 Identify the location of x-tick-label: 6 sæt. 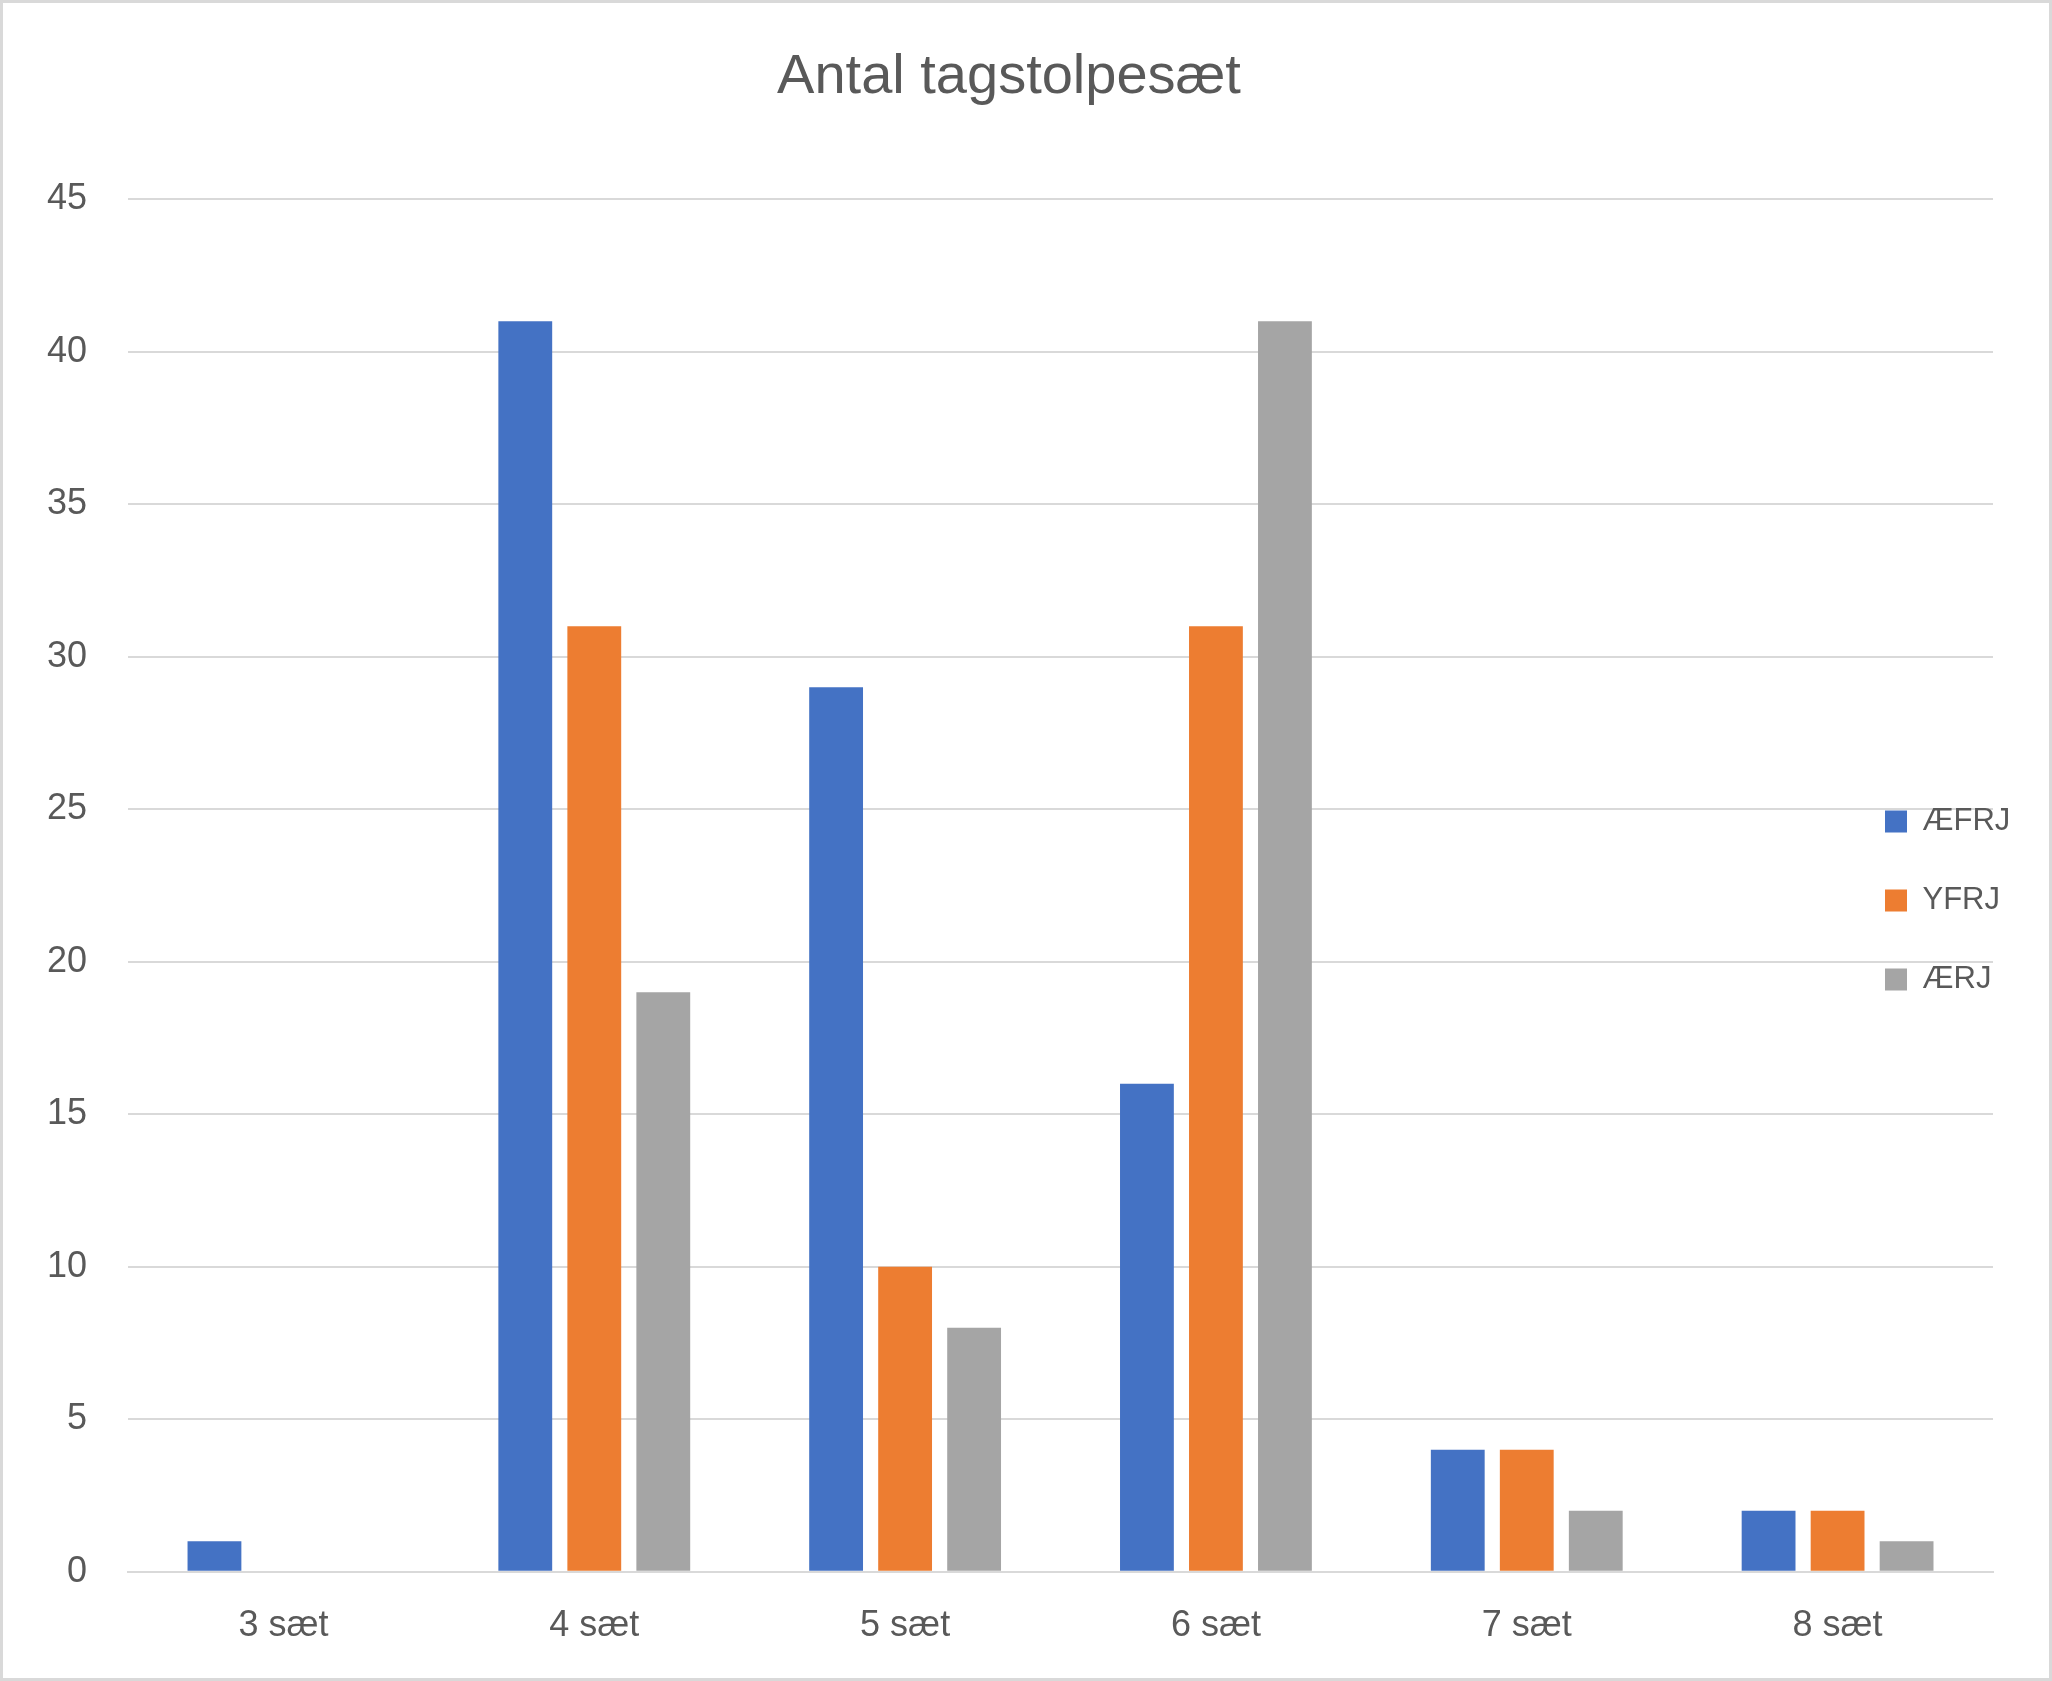
(1215, 1624).